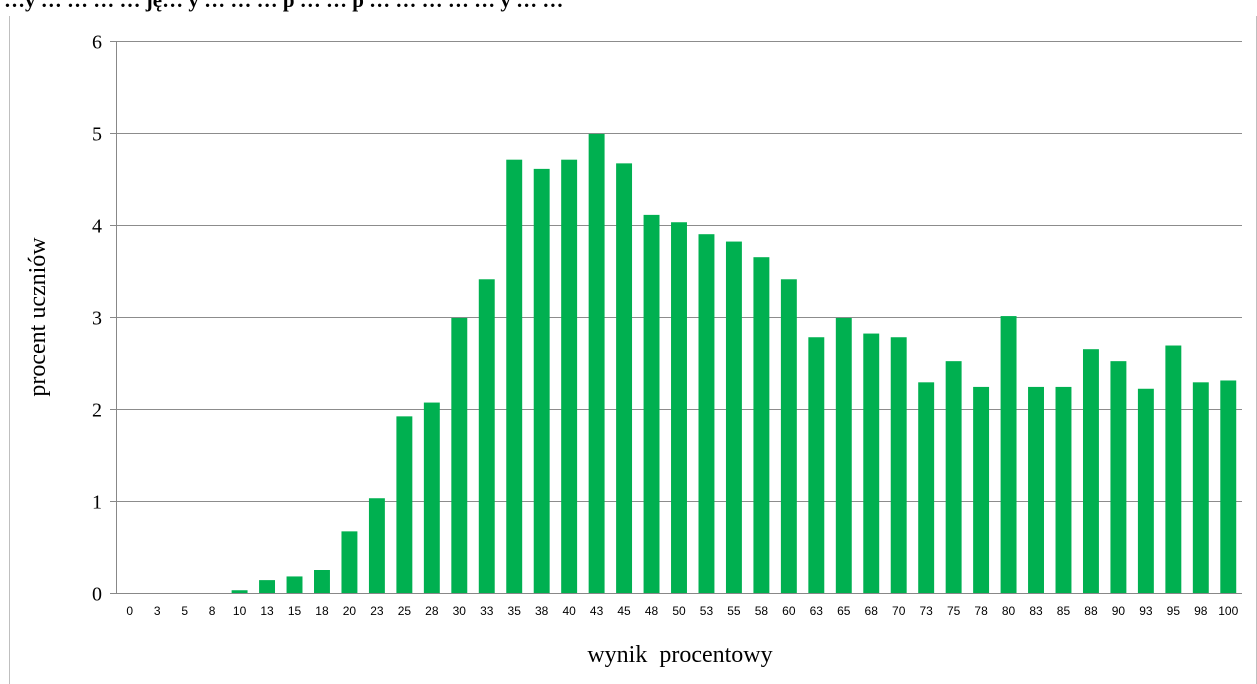  What do you see at coordinates (1036, 611) in the screenshot?
I see `x-tick-label: 83` at bounding box center [1036, 611].